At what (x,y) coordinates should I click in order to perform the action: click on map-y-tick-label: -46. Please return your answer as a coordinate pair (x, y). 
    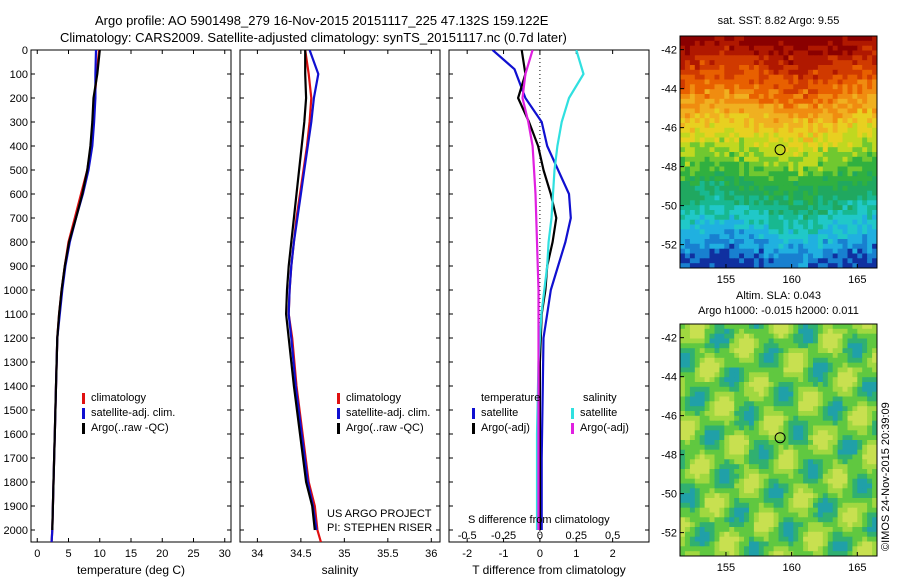
    Looking at the image, I should click on (669, 129).